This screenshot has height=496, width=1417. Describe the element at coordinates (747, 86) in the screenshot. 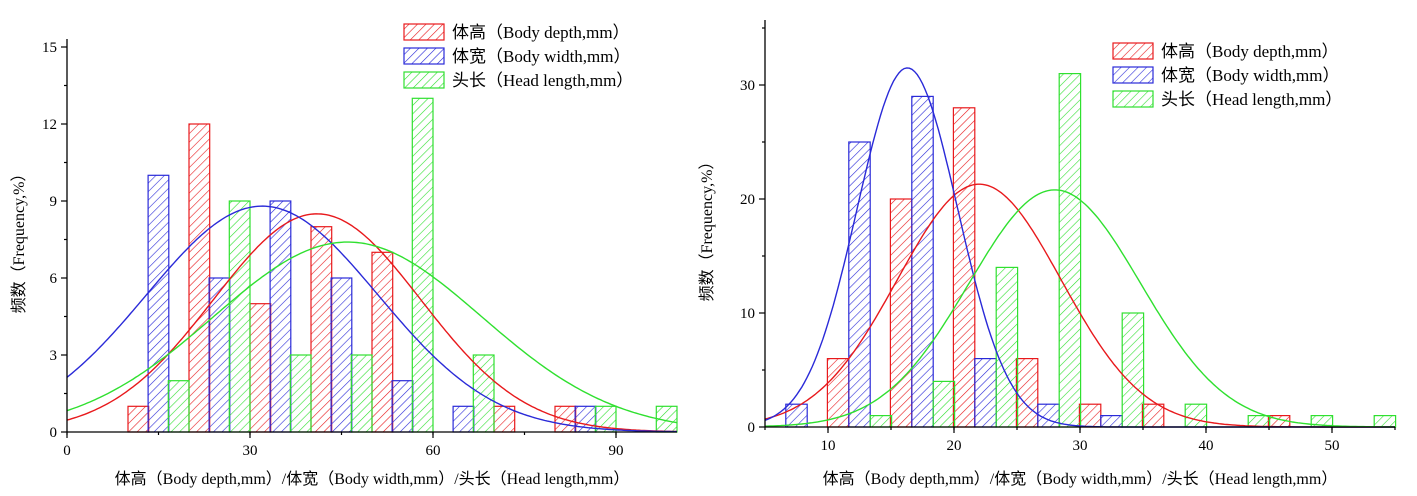

I see `y-tick-label: 30` at that location.